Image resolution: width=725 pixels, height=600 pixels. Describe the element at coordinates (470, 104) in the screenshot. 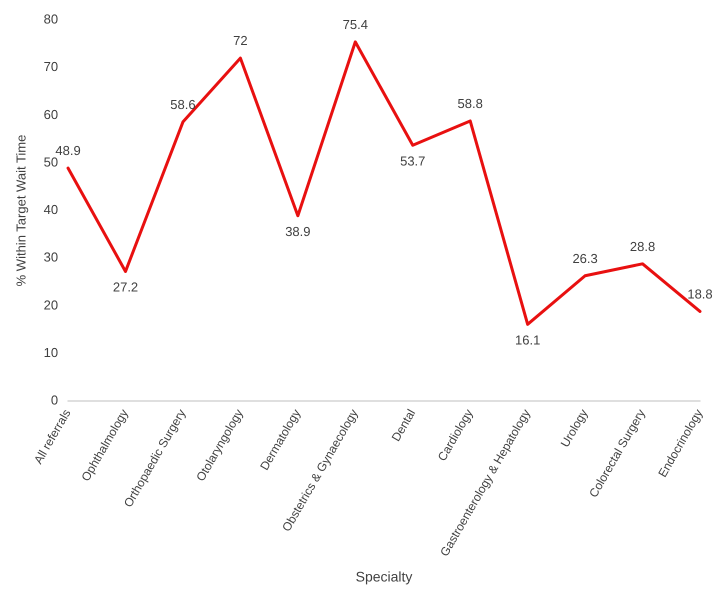

I see `data-label: 58.8` at that location.